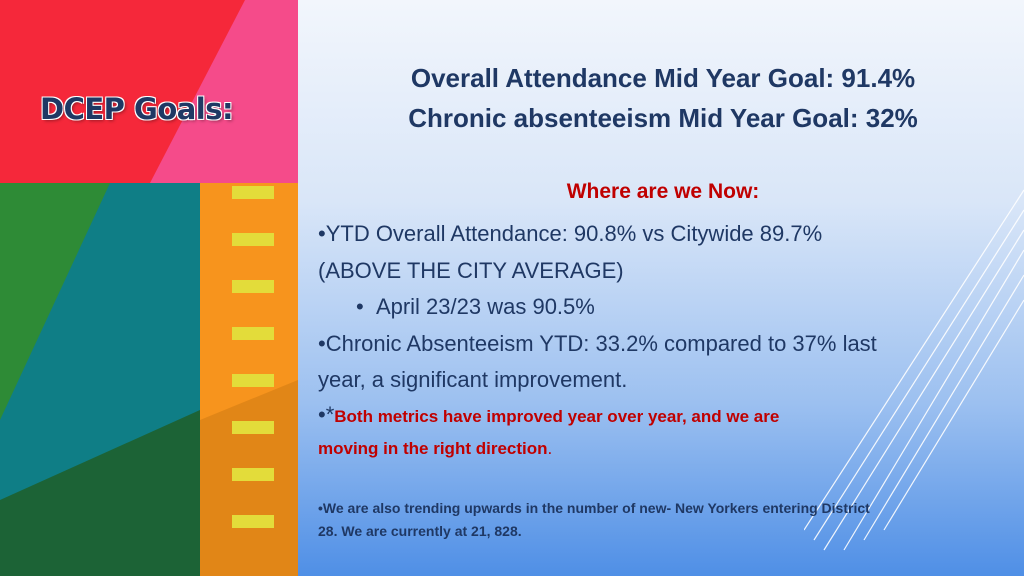 The image size is (1024, 576). What do you see at coordinates (435, 448) in the screenshot?
I see `improvement-note-continued: moving in the right direction.` at bounding box center [435, 448].